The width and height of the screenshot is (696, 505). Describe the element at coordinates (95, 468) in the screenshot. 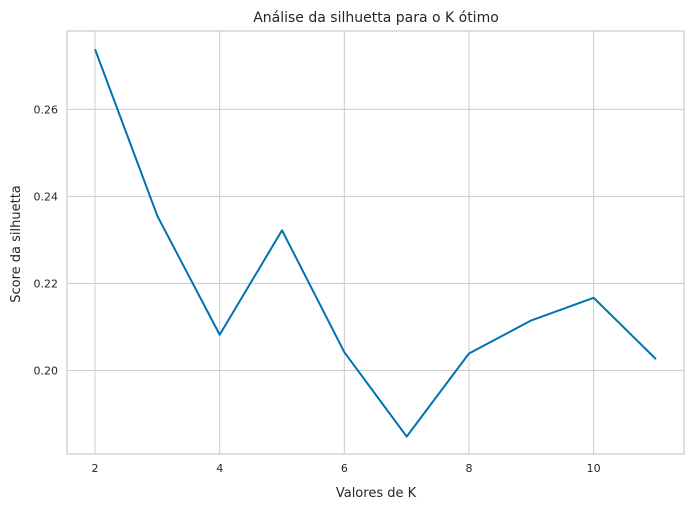

I see `x-tick-label: 2` at that location.